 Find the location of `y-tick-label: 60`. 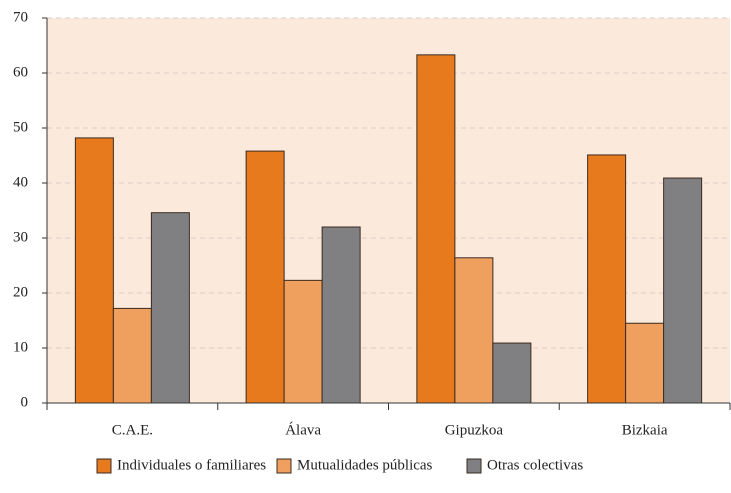

y-tick-label: 60 is located at coordinates (20, 72).